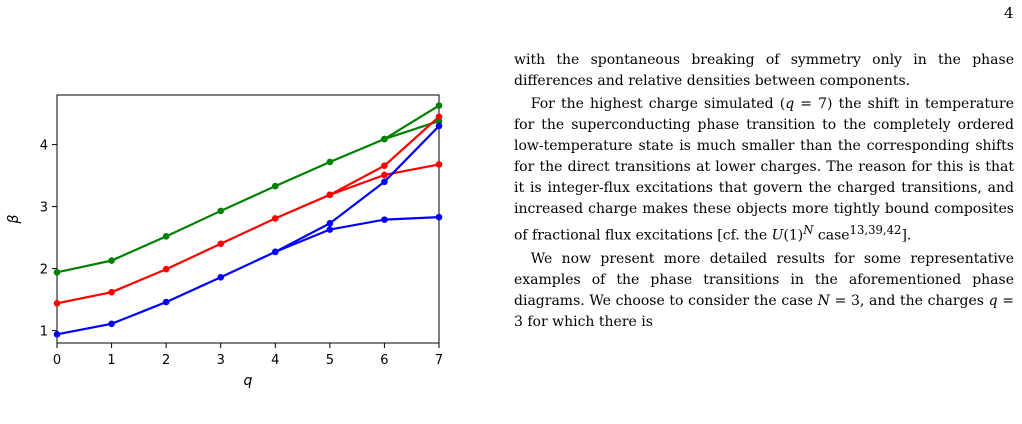 The width and height of the screenshot is (1022, 424). I want to click on x-ticks: 0 1 2 3 4 5 6 7, so click(248, 355).